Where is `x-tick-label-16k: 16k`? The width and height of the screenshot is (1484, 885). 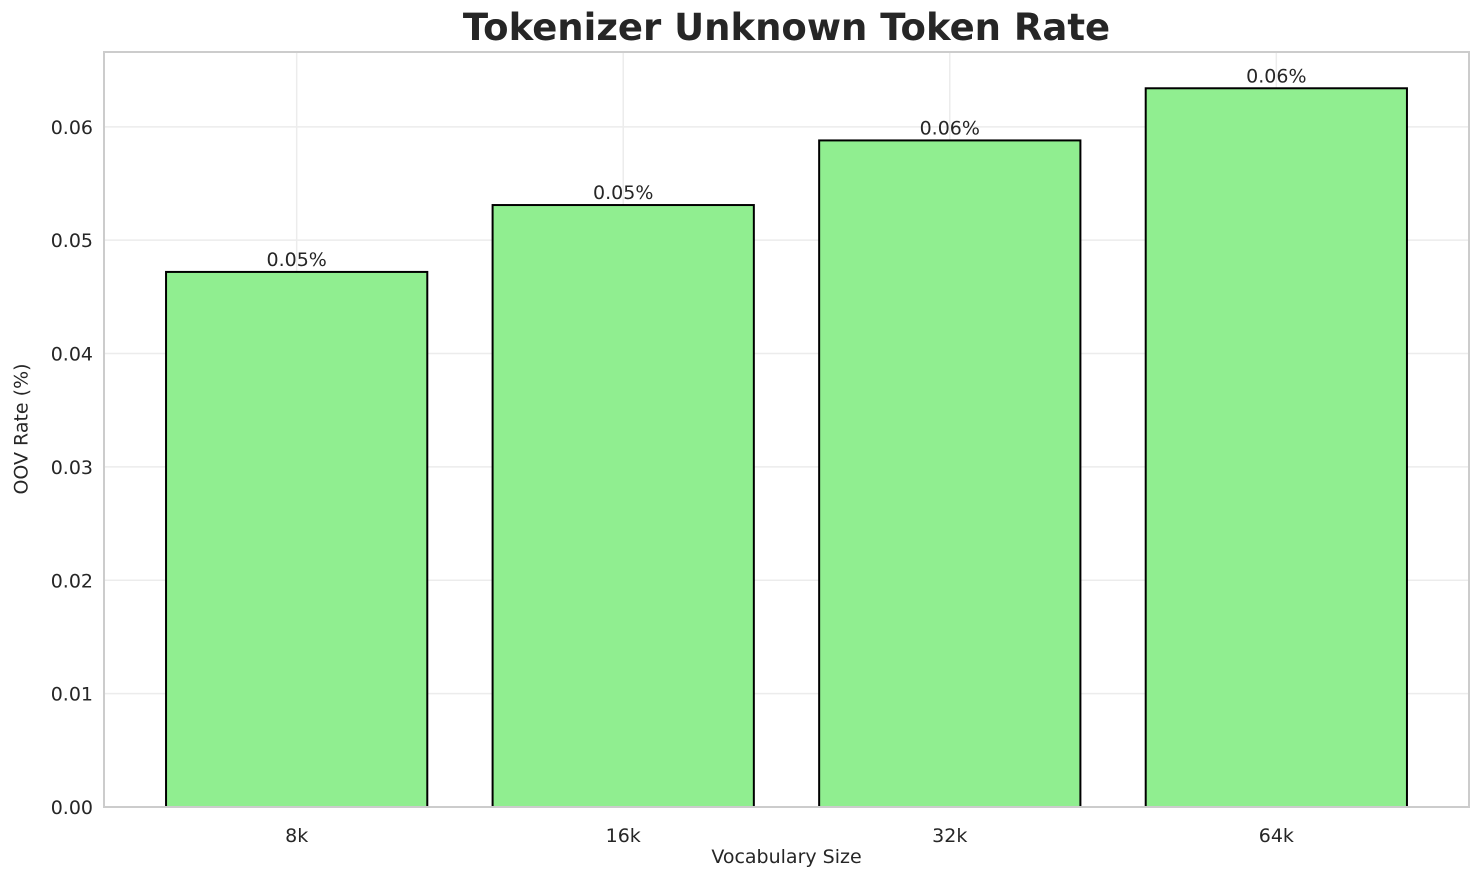 x-tick-label-16k: 16k is located at coordinates (623, 836).